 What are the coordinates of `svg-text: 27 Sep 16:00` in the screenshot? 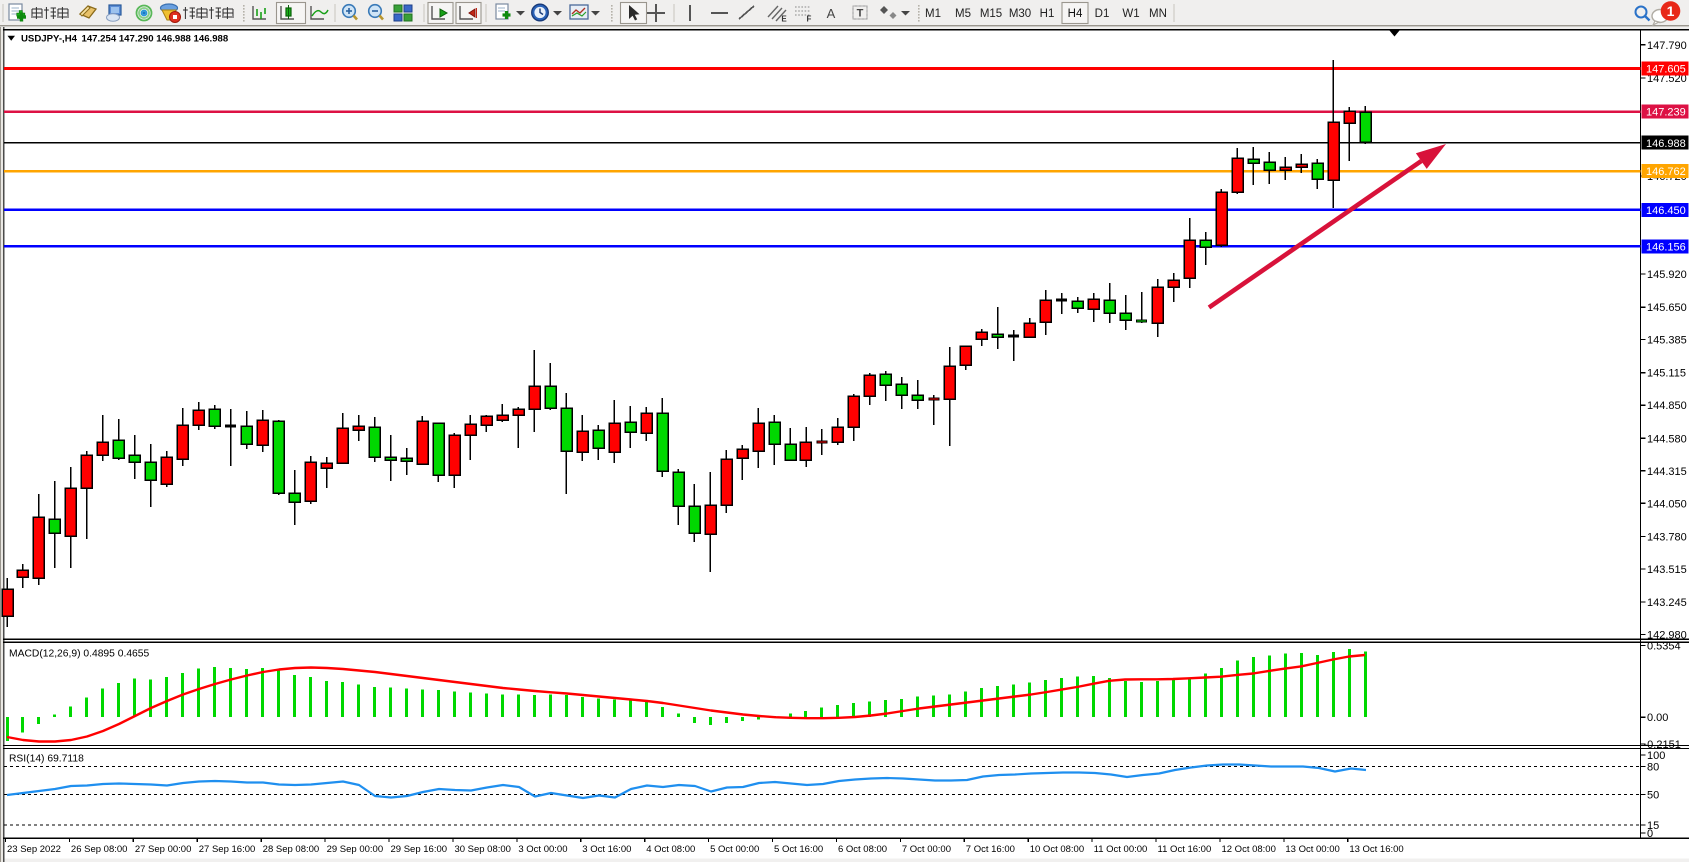 It's located at (227, 849).